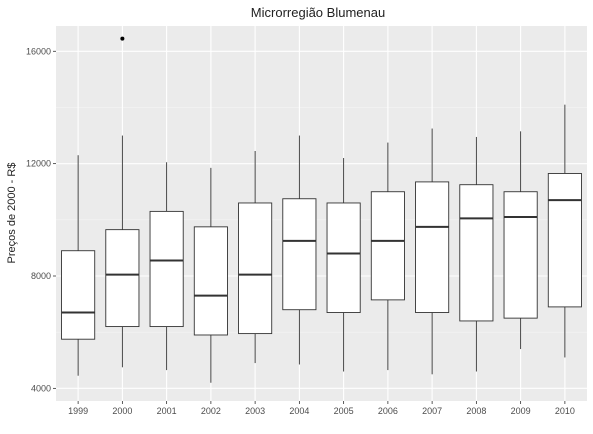  What do you see at coordinates (122, 411) in the screenshot?
I see `x-tick-label: 2000` at bounding box center [122, 411].